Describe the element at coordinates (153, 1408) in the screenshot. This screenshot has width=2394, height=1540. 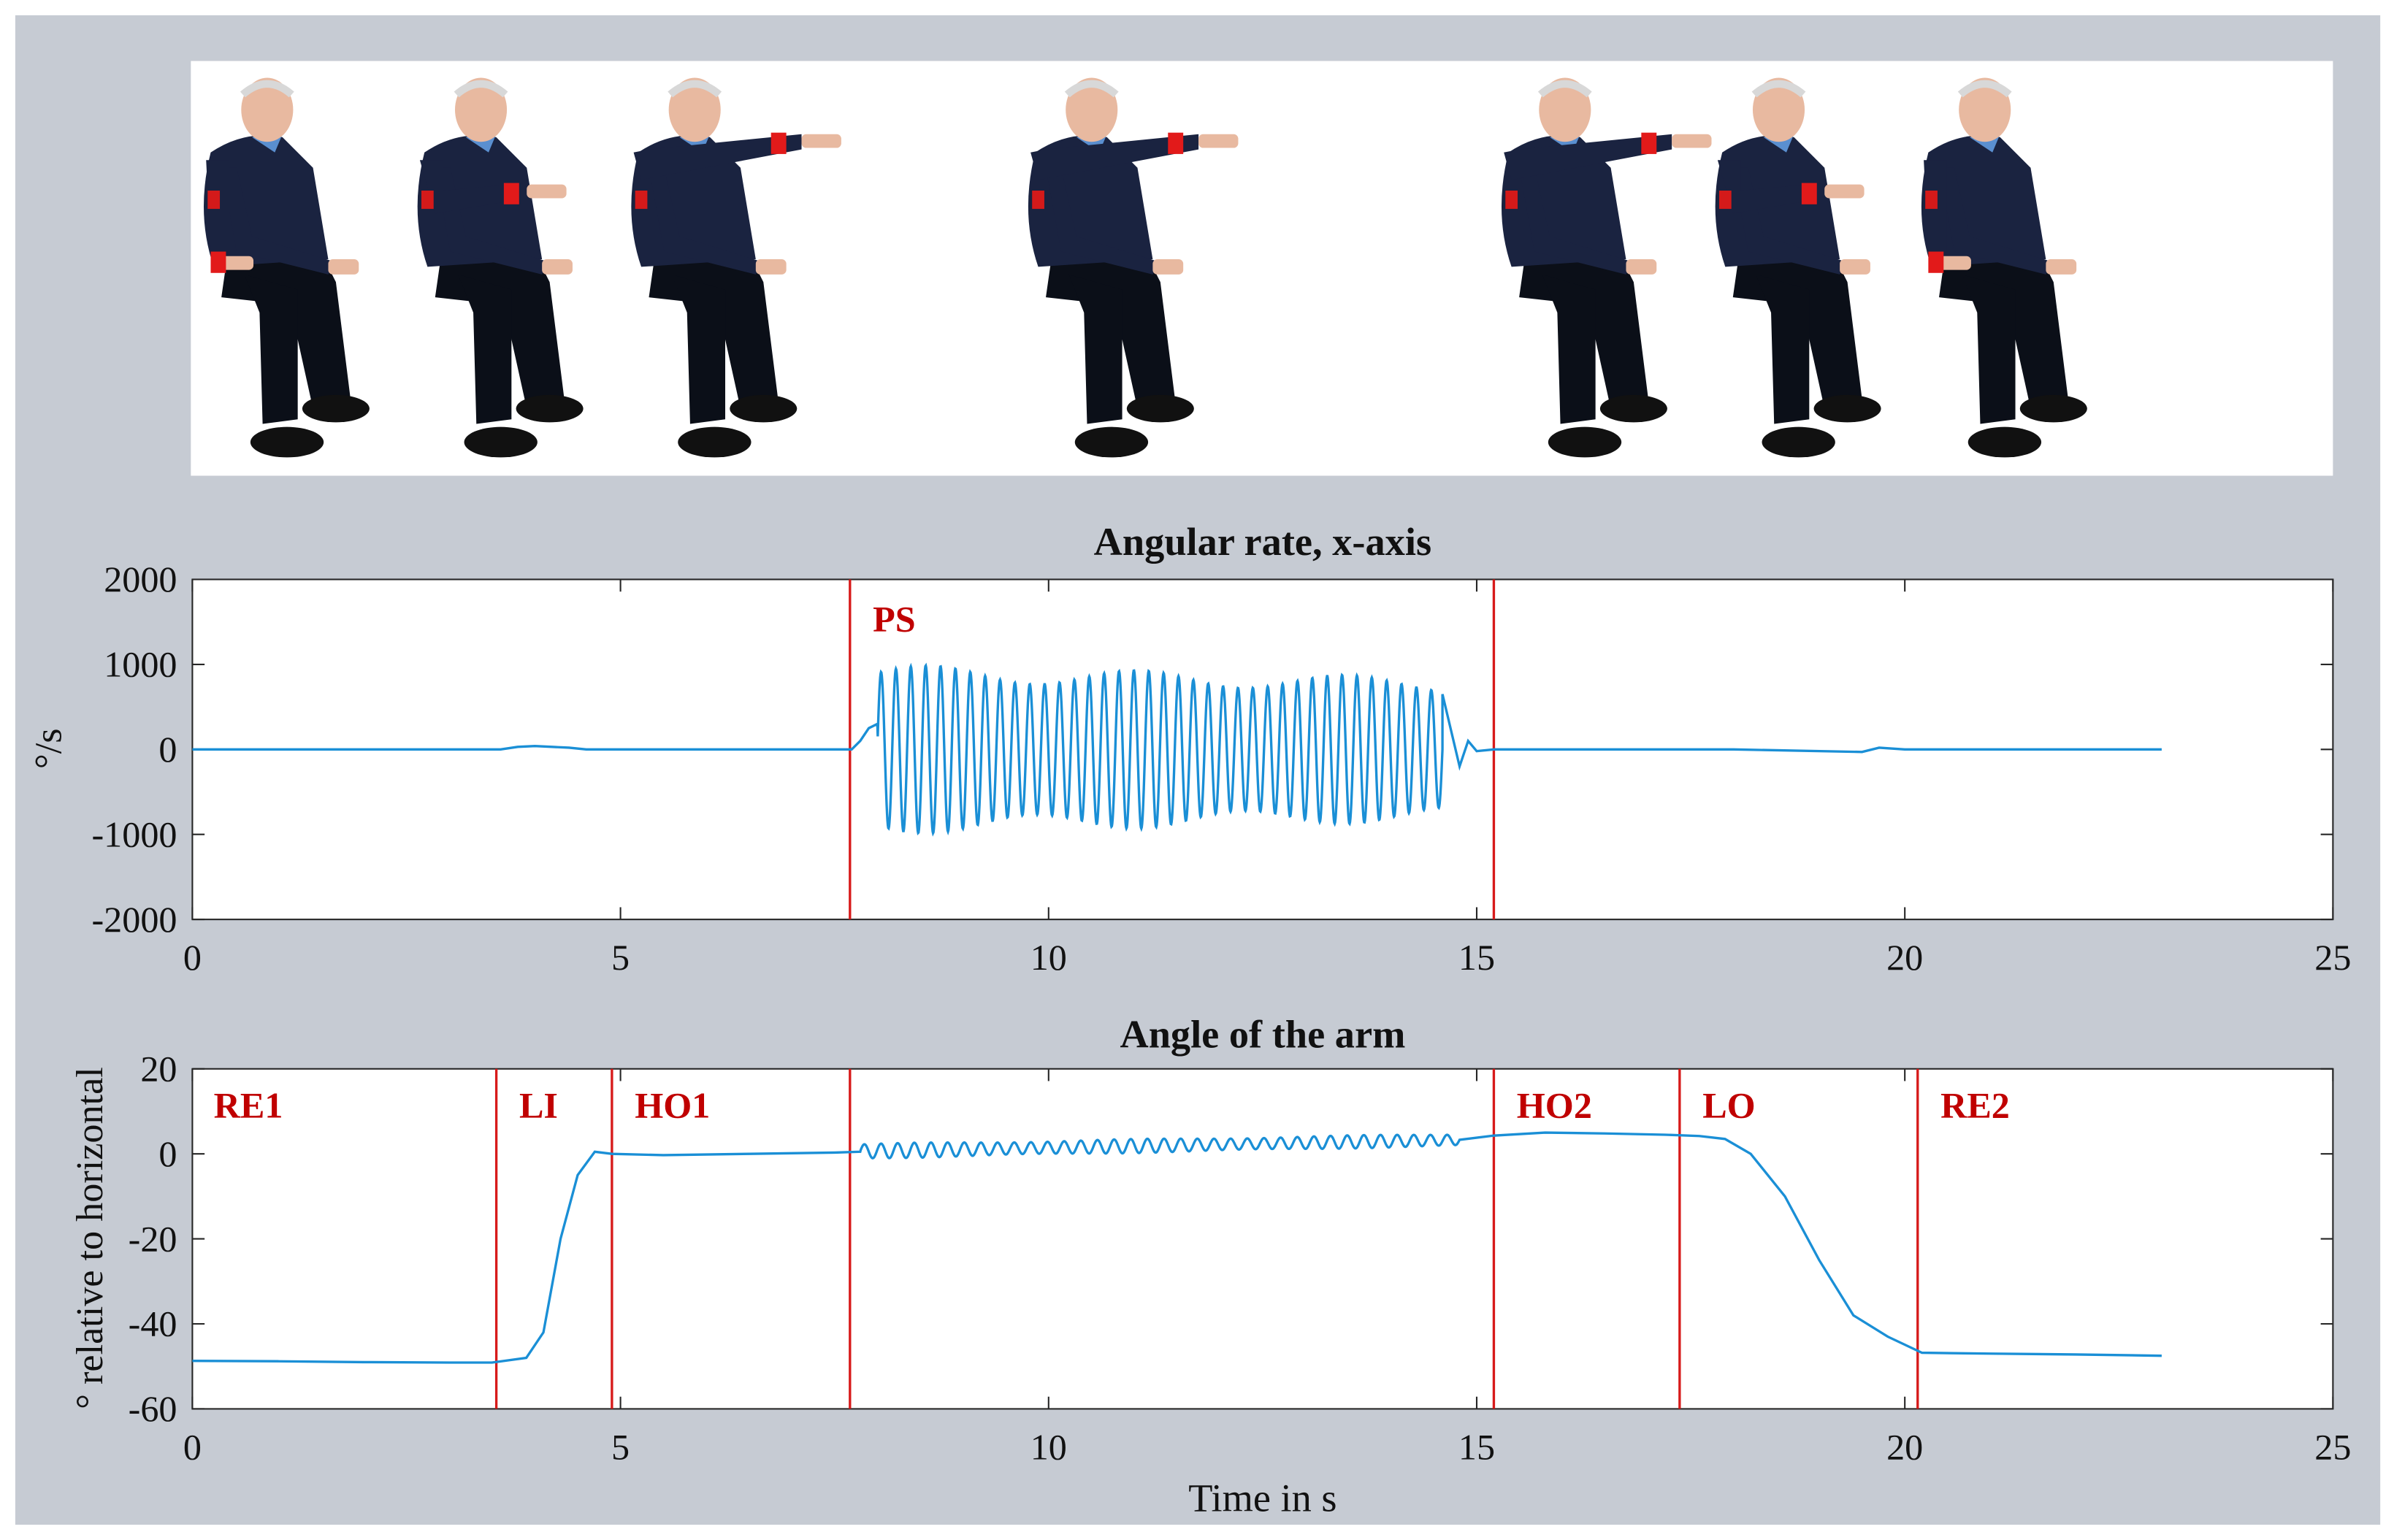
I see `y-tick-label: -60` at that location.